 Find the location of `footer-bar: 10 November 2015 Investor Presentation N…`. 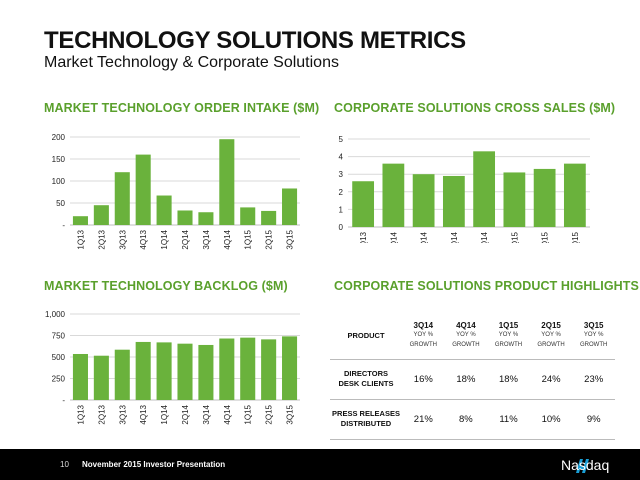

footer-bar: 10 November 2015 Investor Presentation N… is located at coordinates (320, 464).